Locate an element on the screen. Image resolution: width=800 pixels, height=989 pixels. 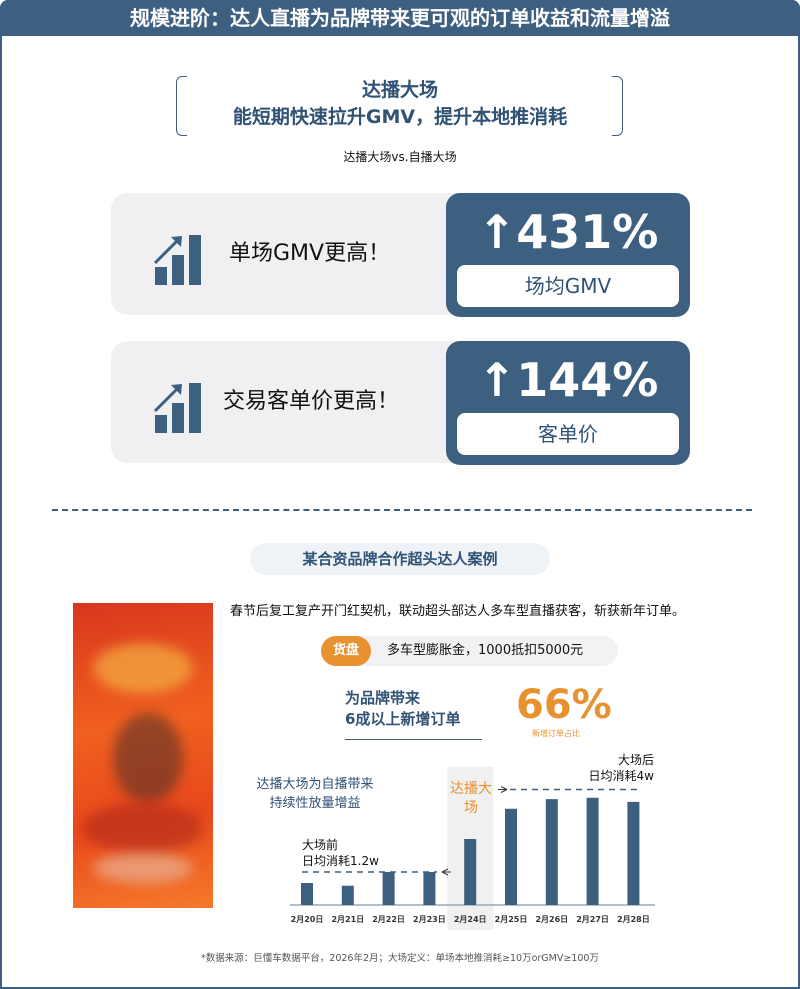
page-title: 规模进阶：达人直播为品牌带来更可观的订单收益和流量增溢 is located at coordinates (400, 18).